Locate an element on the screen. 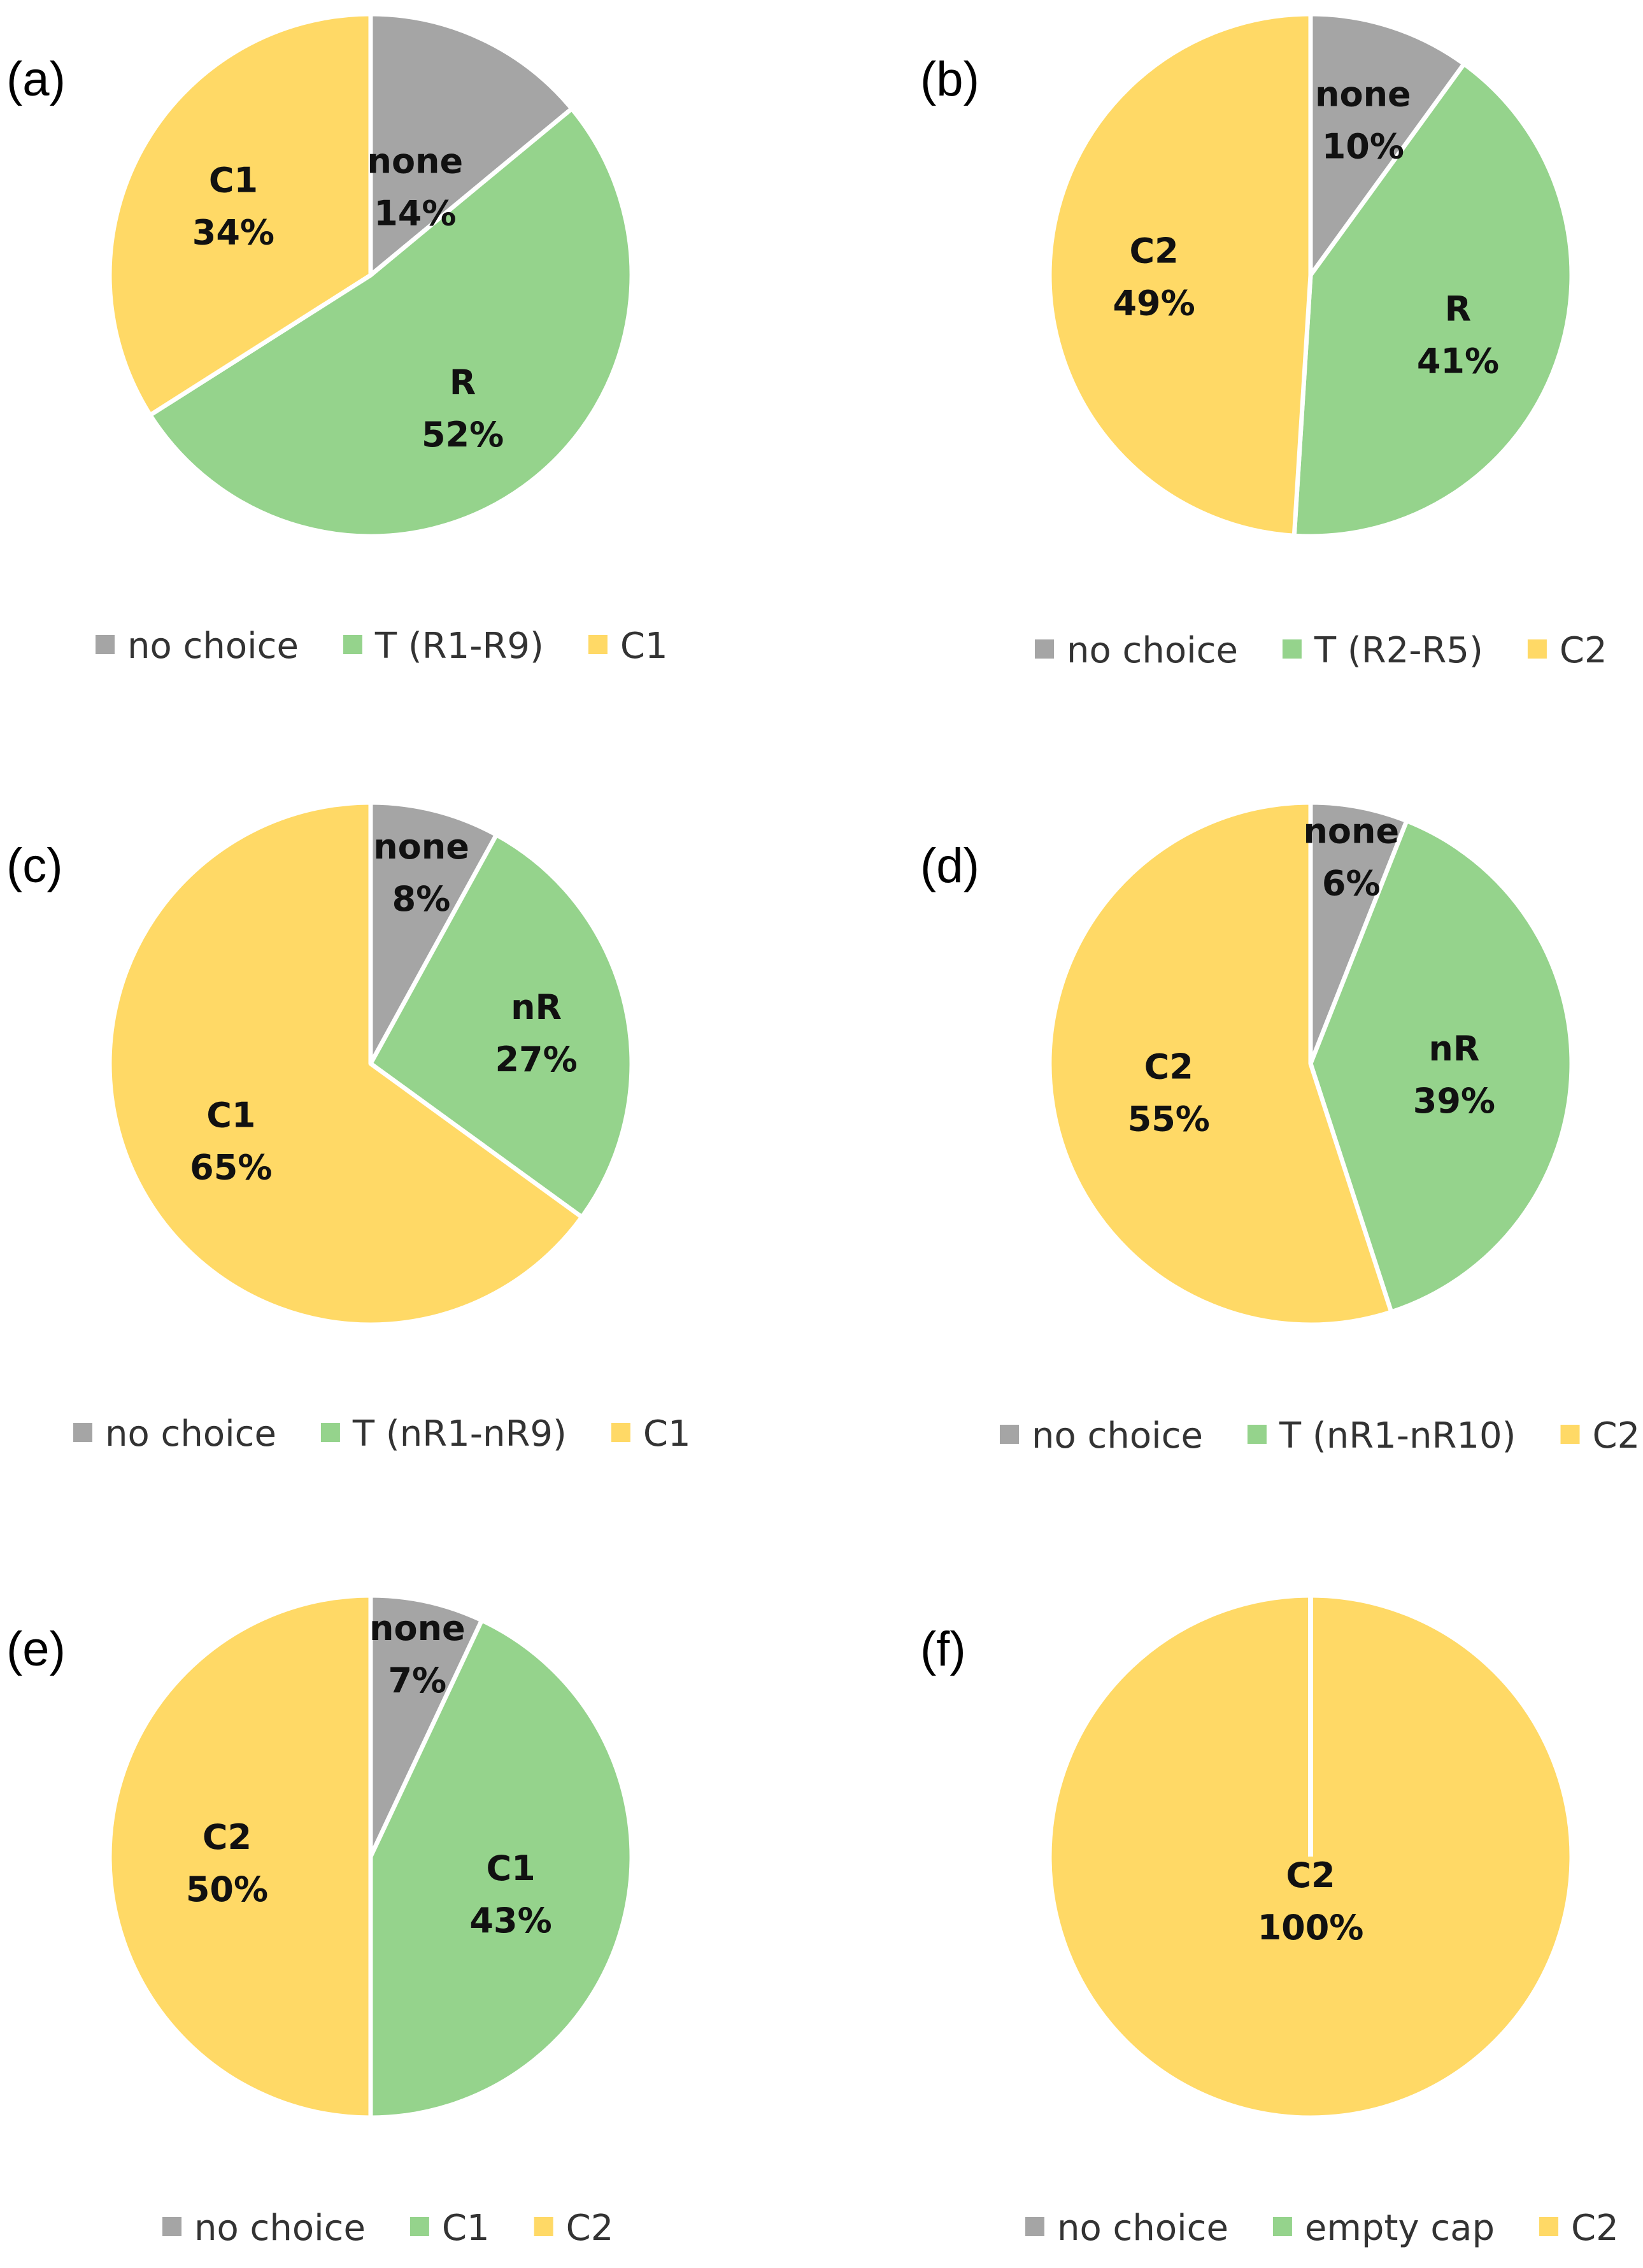 The height and width of the screenshot is (2268, 1643). pie-slice-c-none is located at coordinates (433, 933).